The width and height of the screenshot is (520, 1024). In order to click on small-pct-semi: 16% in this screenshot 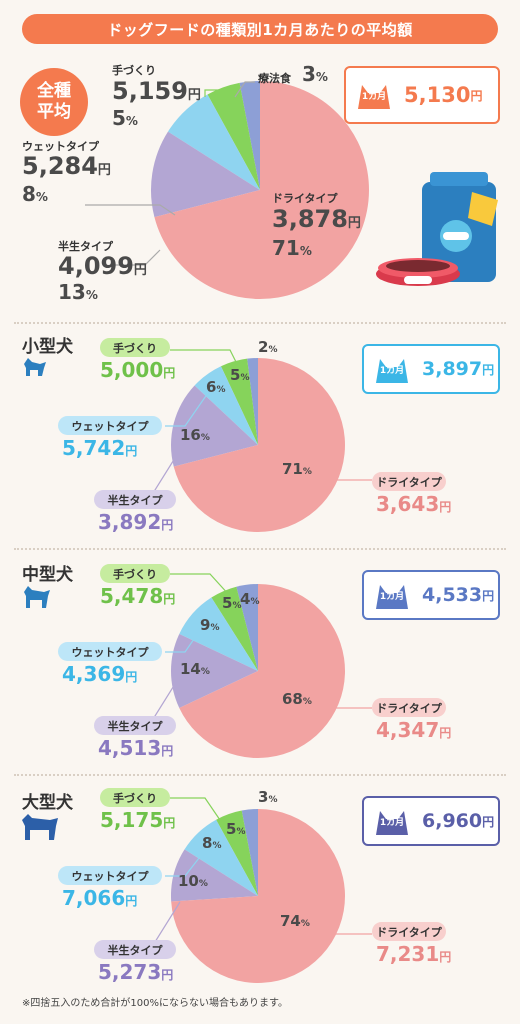, I will do `click(195, 435)`.